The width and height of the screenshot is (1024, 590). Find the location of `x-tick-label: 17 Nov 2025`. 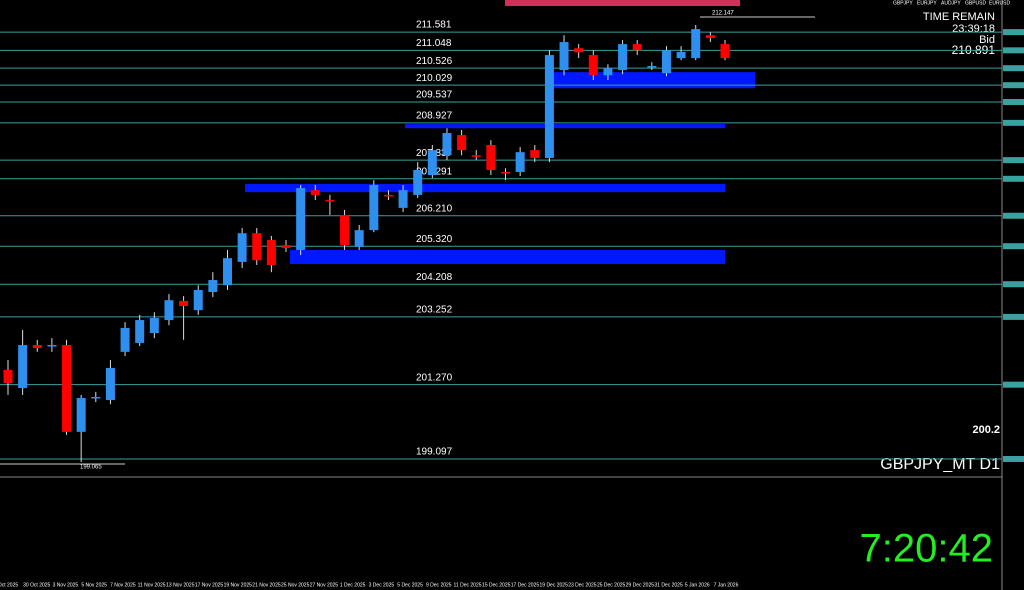

x-tick-label: 17 Nov 2025 is located at coordinates (209, 585).